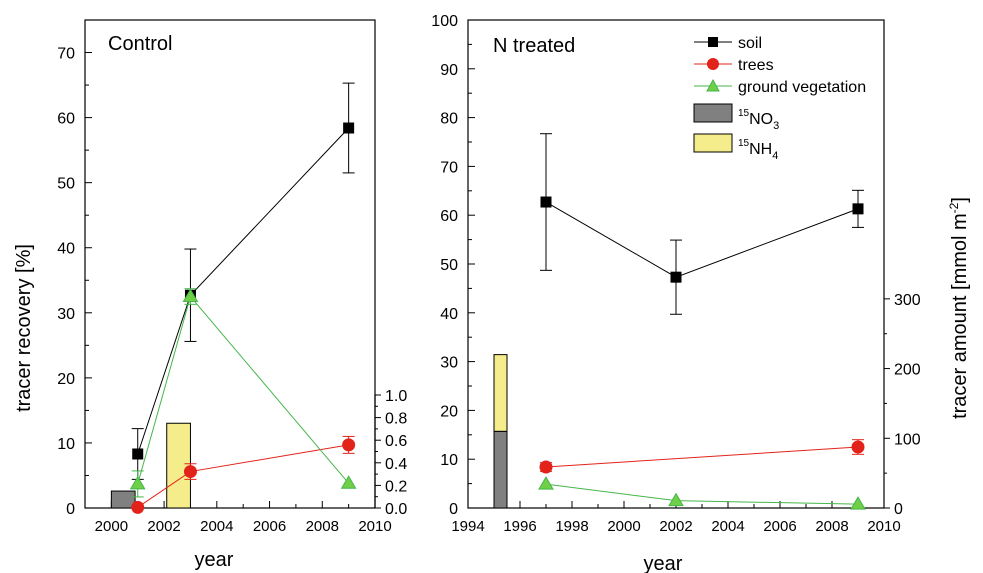  What do you see at coordinates (907, 300) in the screenshot?
I see `secondary-y-tick-label: 300` at bounding box center [907, 300].